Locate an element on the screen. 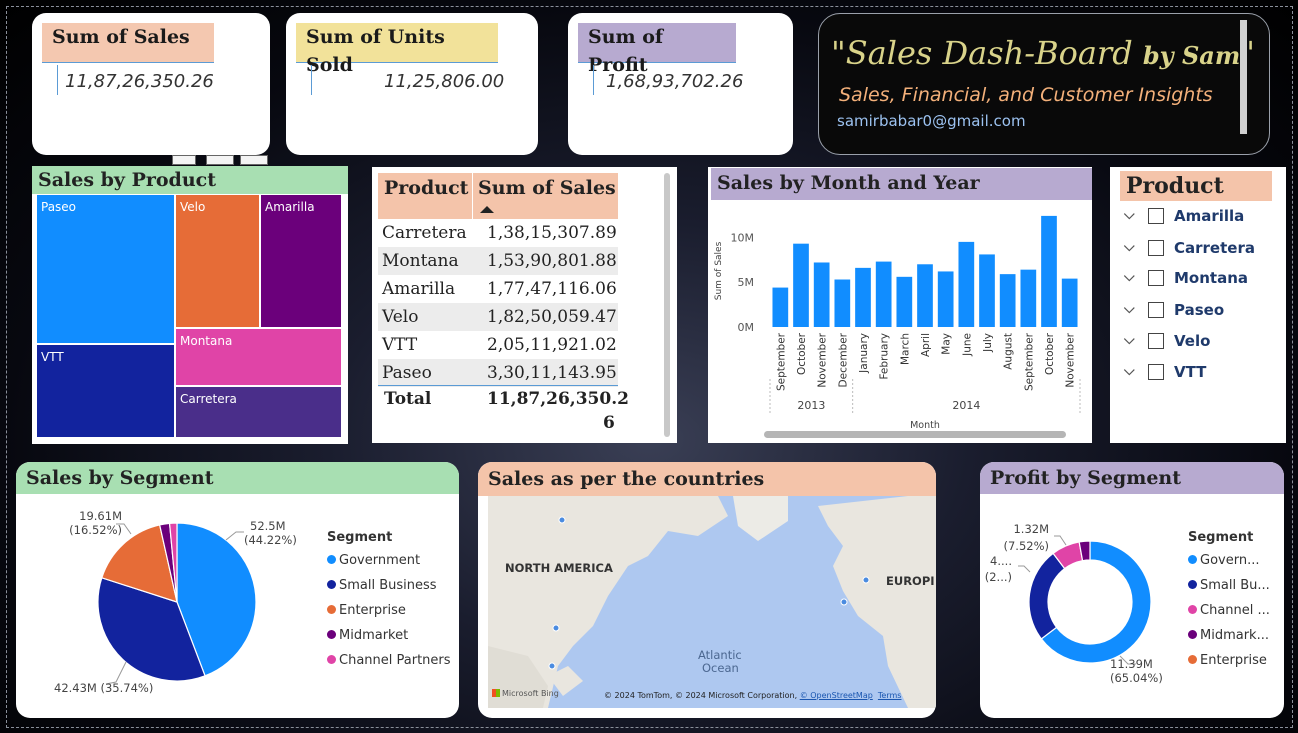 This screenshot has height=733, width=1298. profit-segment-donut: 11.39M(65.04%) 4.... (2...) 1.32M (7.52%) is located at coordinates (1132, 590).